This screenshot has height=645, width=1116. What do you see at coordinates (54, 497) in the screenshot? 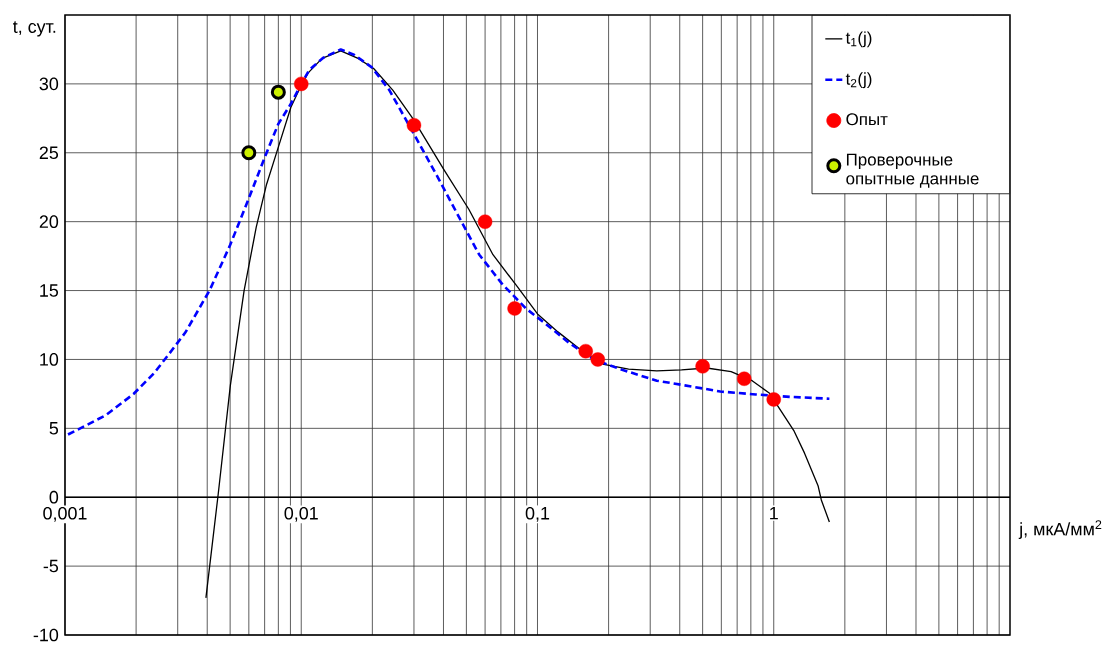
I see `y-tick-label: 0` at bounding box center [54, 497].